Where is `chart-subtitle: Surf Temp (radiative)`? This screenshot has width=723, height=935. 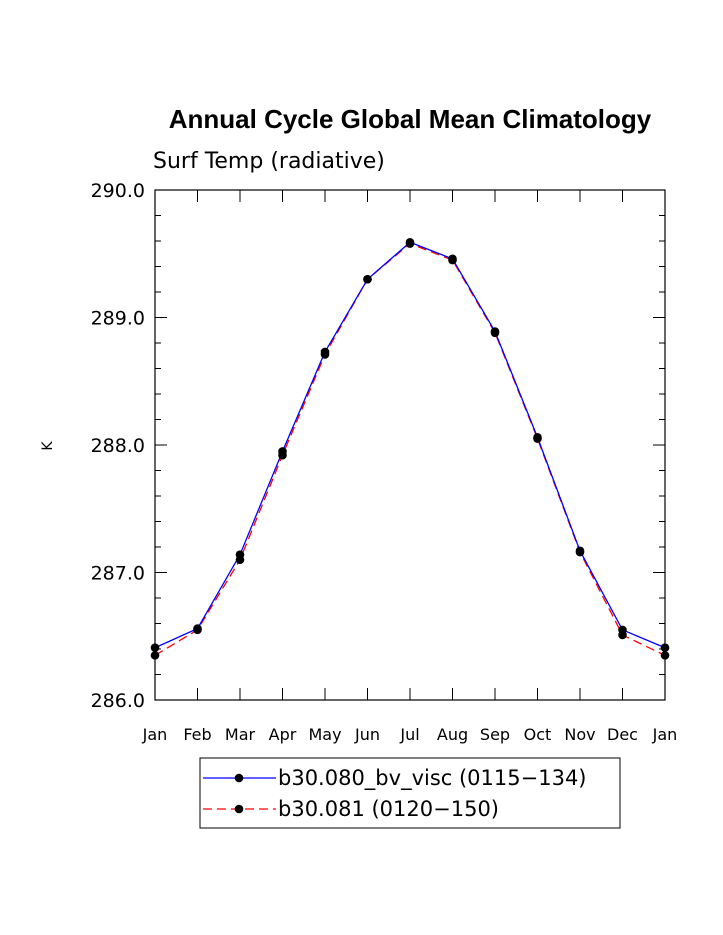
chart-subtitle: Surf Temp (radiative) is located at coordinates (269, 161).